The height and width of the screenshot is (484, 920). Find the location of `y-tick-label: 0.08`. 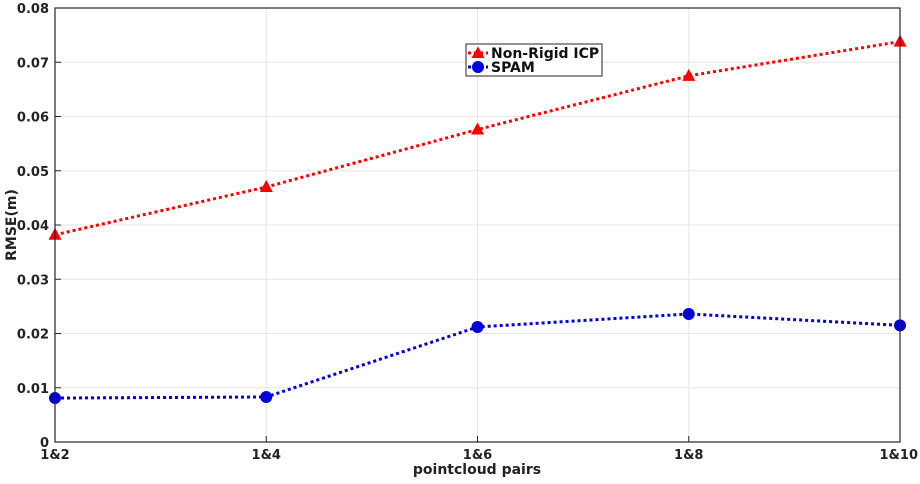

y-tick-label: 0.08 is located at coordinates (33, 9).